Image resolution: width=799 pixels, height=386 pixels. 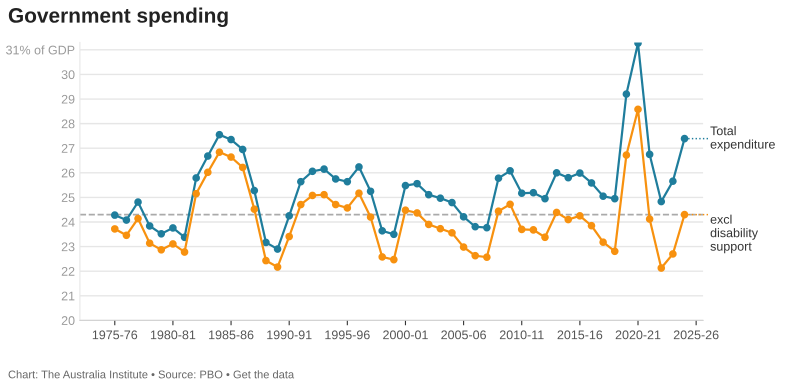 I want to click on y-tick-label: 27, so click(x=68, y=148).